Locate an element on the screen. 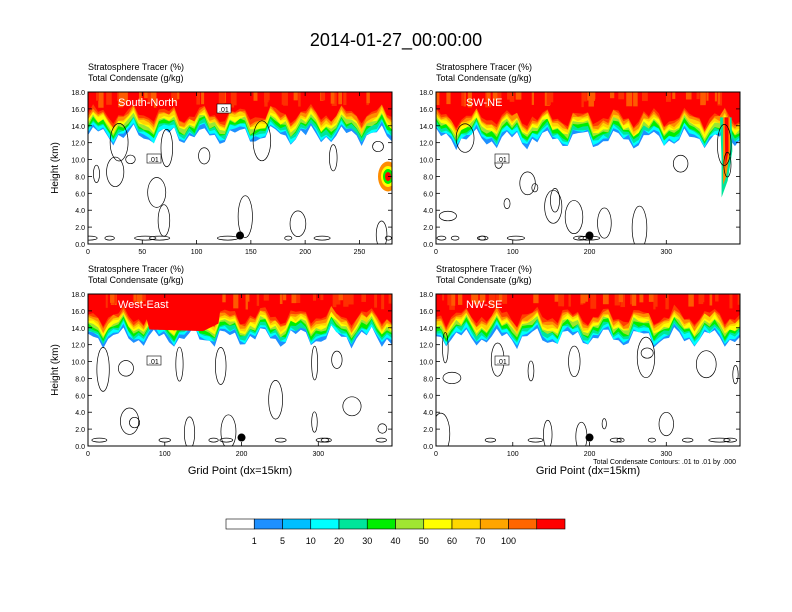 The height and width of the screenshot is (612, 792). y-tick-label: 12.0 is located at coordinates (78, 144).